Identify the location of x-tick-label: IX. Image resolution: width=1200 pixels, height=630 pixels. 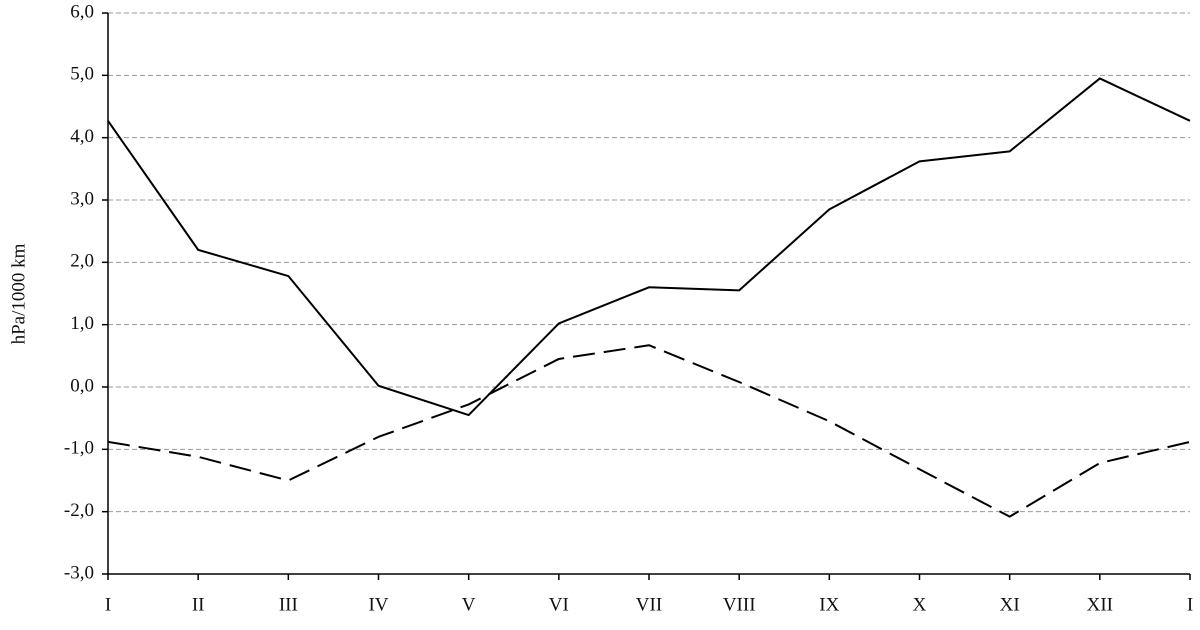
(829, 604).